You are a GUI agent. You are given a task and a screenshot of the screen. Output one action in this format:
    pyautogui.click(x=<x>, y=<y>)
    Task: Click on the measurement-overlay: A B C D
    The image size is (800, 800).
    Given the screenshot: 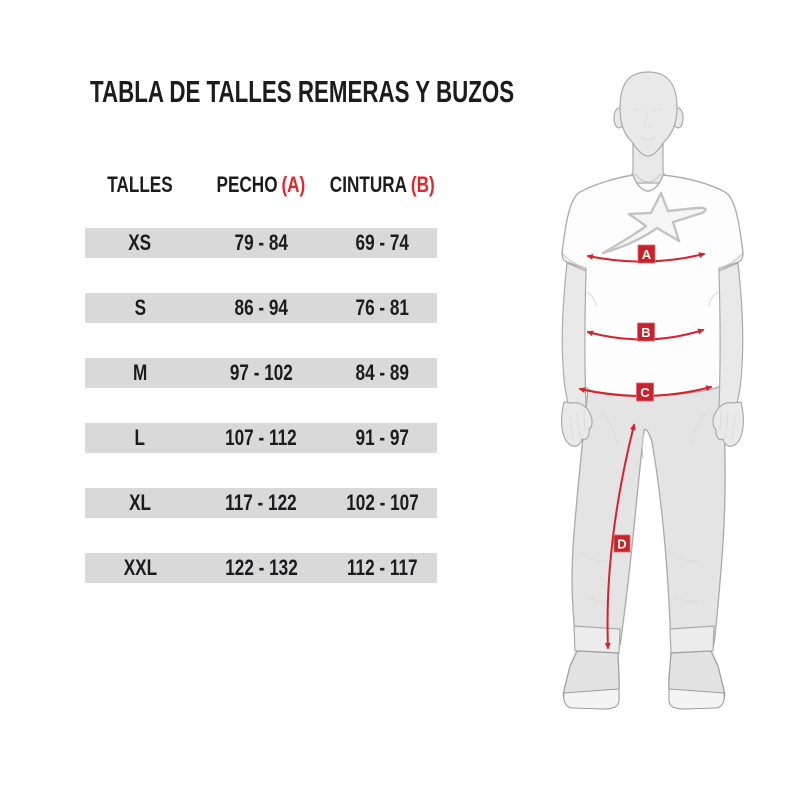 What is the action you would take?
    pyautogui.click(x=645, y=447)
    